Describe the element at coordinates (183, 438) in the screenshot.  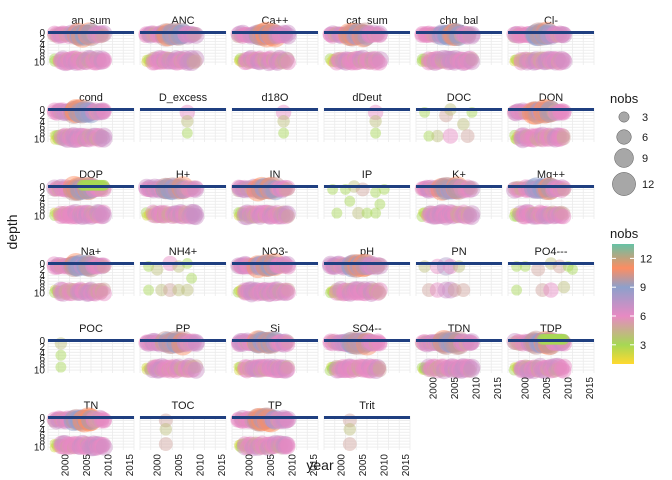
I see `facet-panel: TOC 2000 2005 2010 2015` at that location.